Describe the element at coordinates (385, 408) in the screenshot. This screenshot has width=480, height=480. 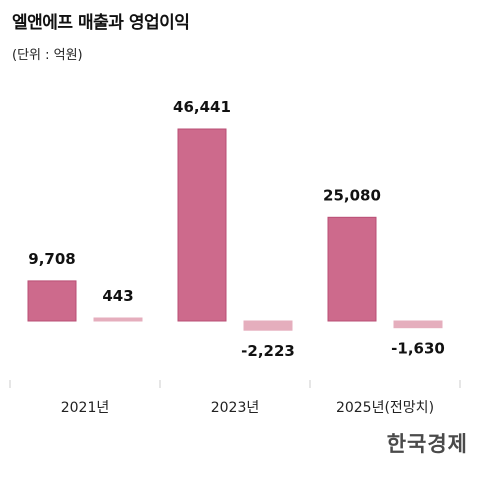
I see `category-label-2: 2025년(전망치)` at that location.